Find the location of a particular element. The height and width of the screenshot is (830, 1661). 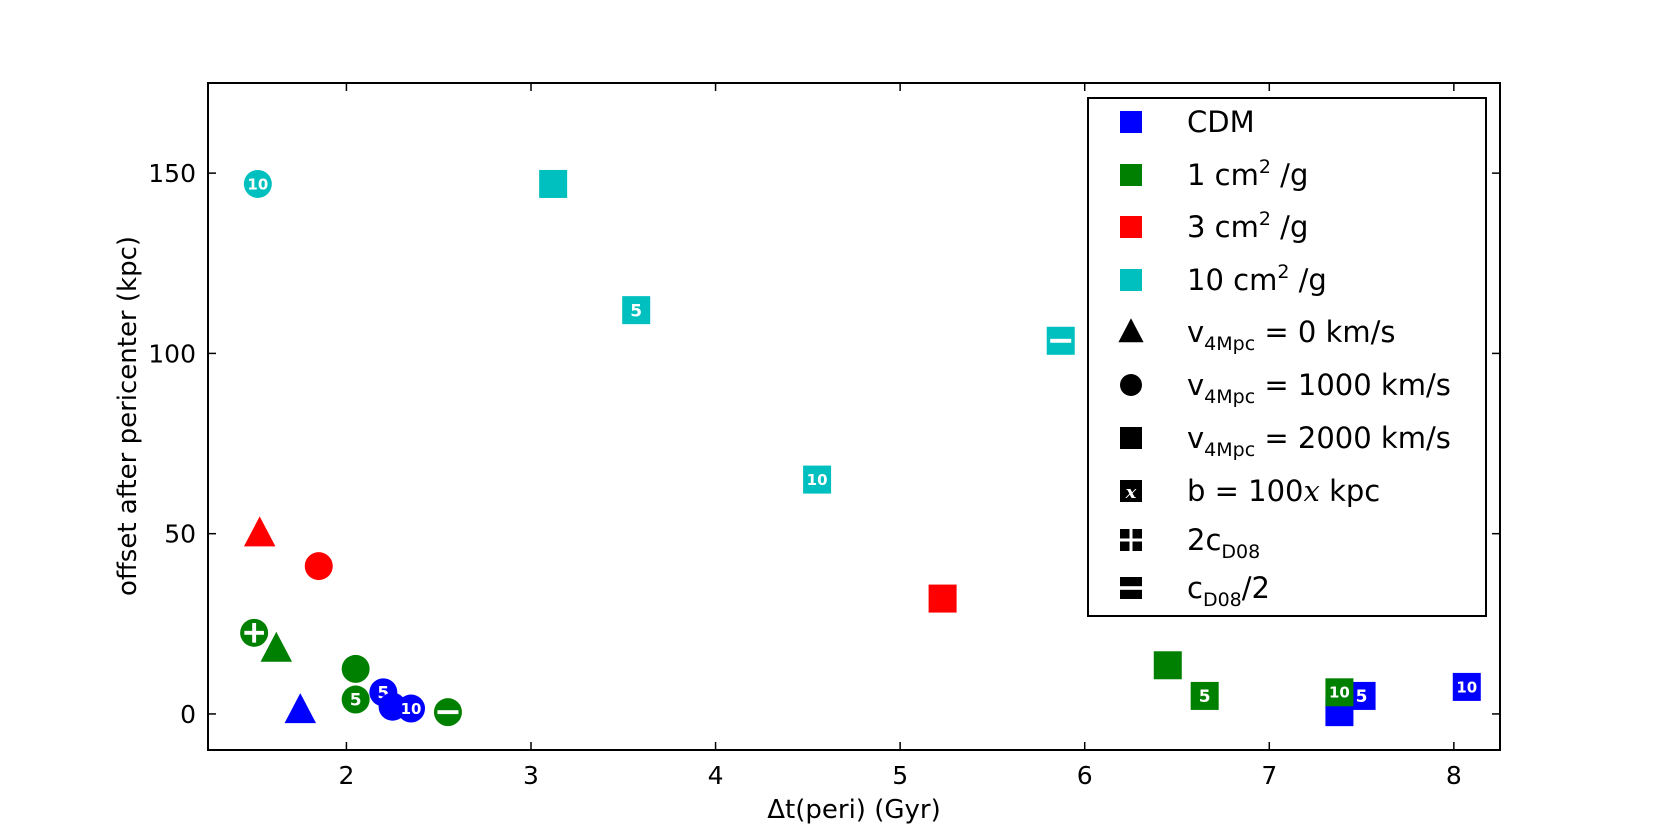

legend-entry: 10 cm2 /g is located at coordinates (1223, 279).